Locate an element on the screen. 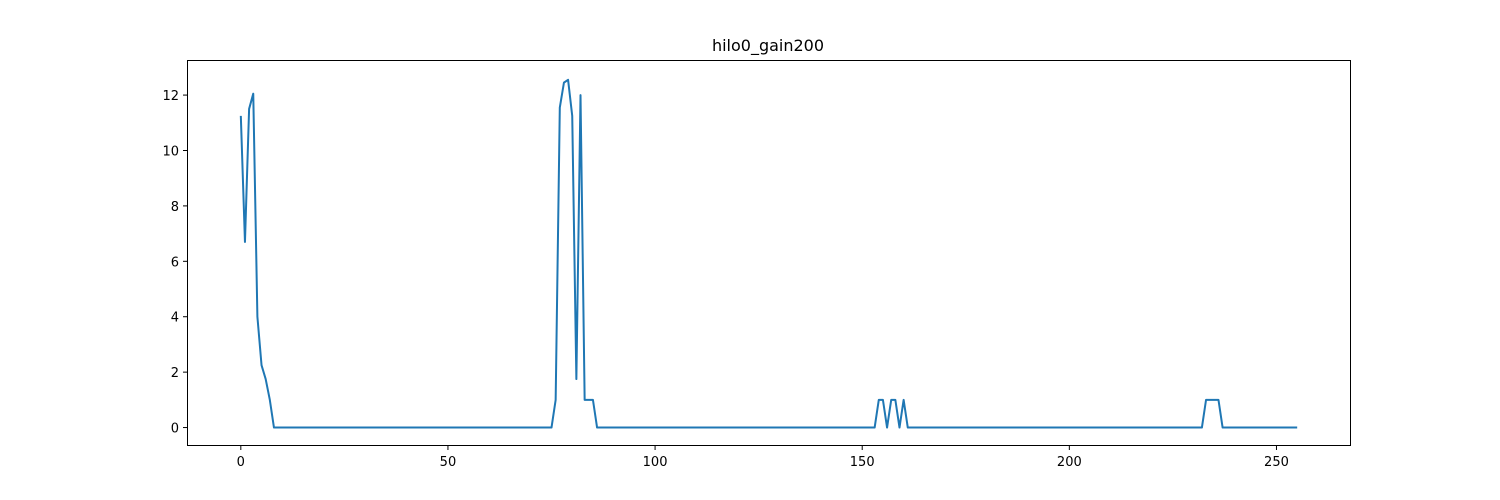 Image resolution: width=1500 pixels, height=500 pixels. x-tick-label: 100 is located at coordinates (655, 462).